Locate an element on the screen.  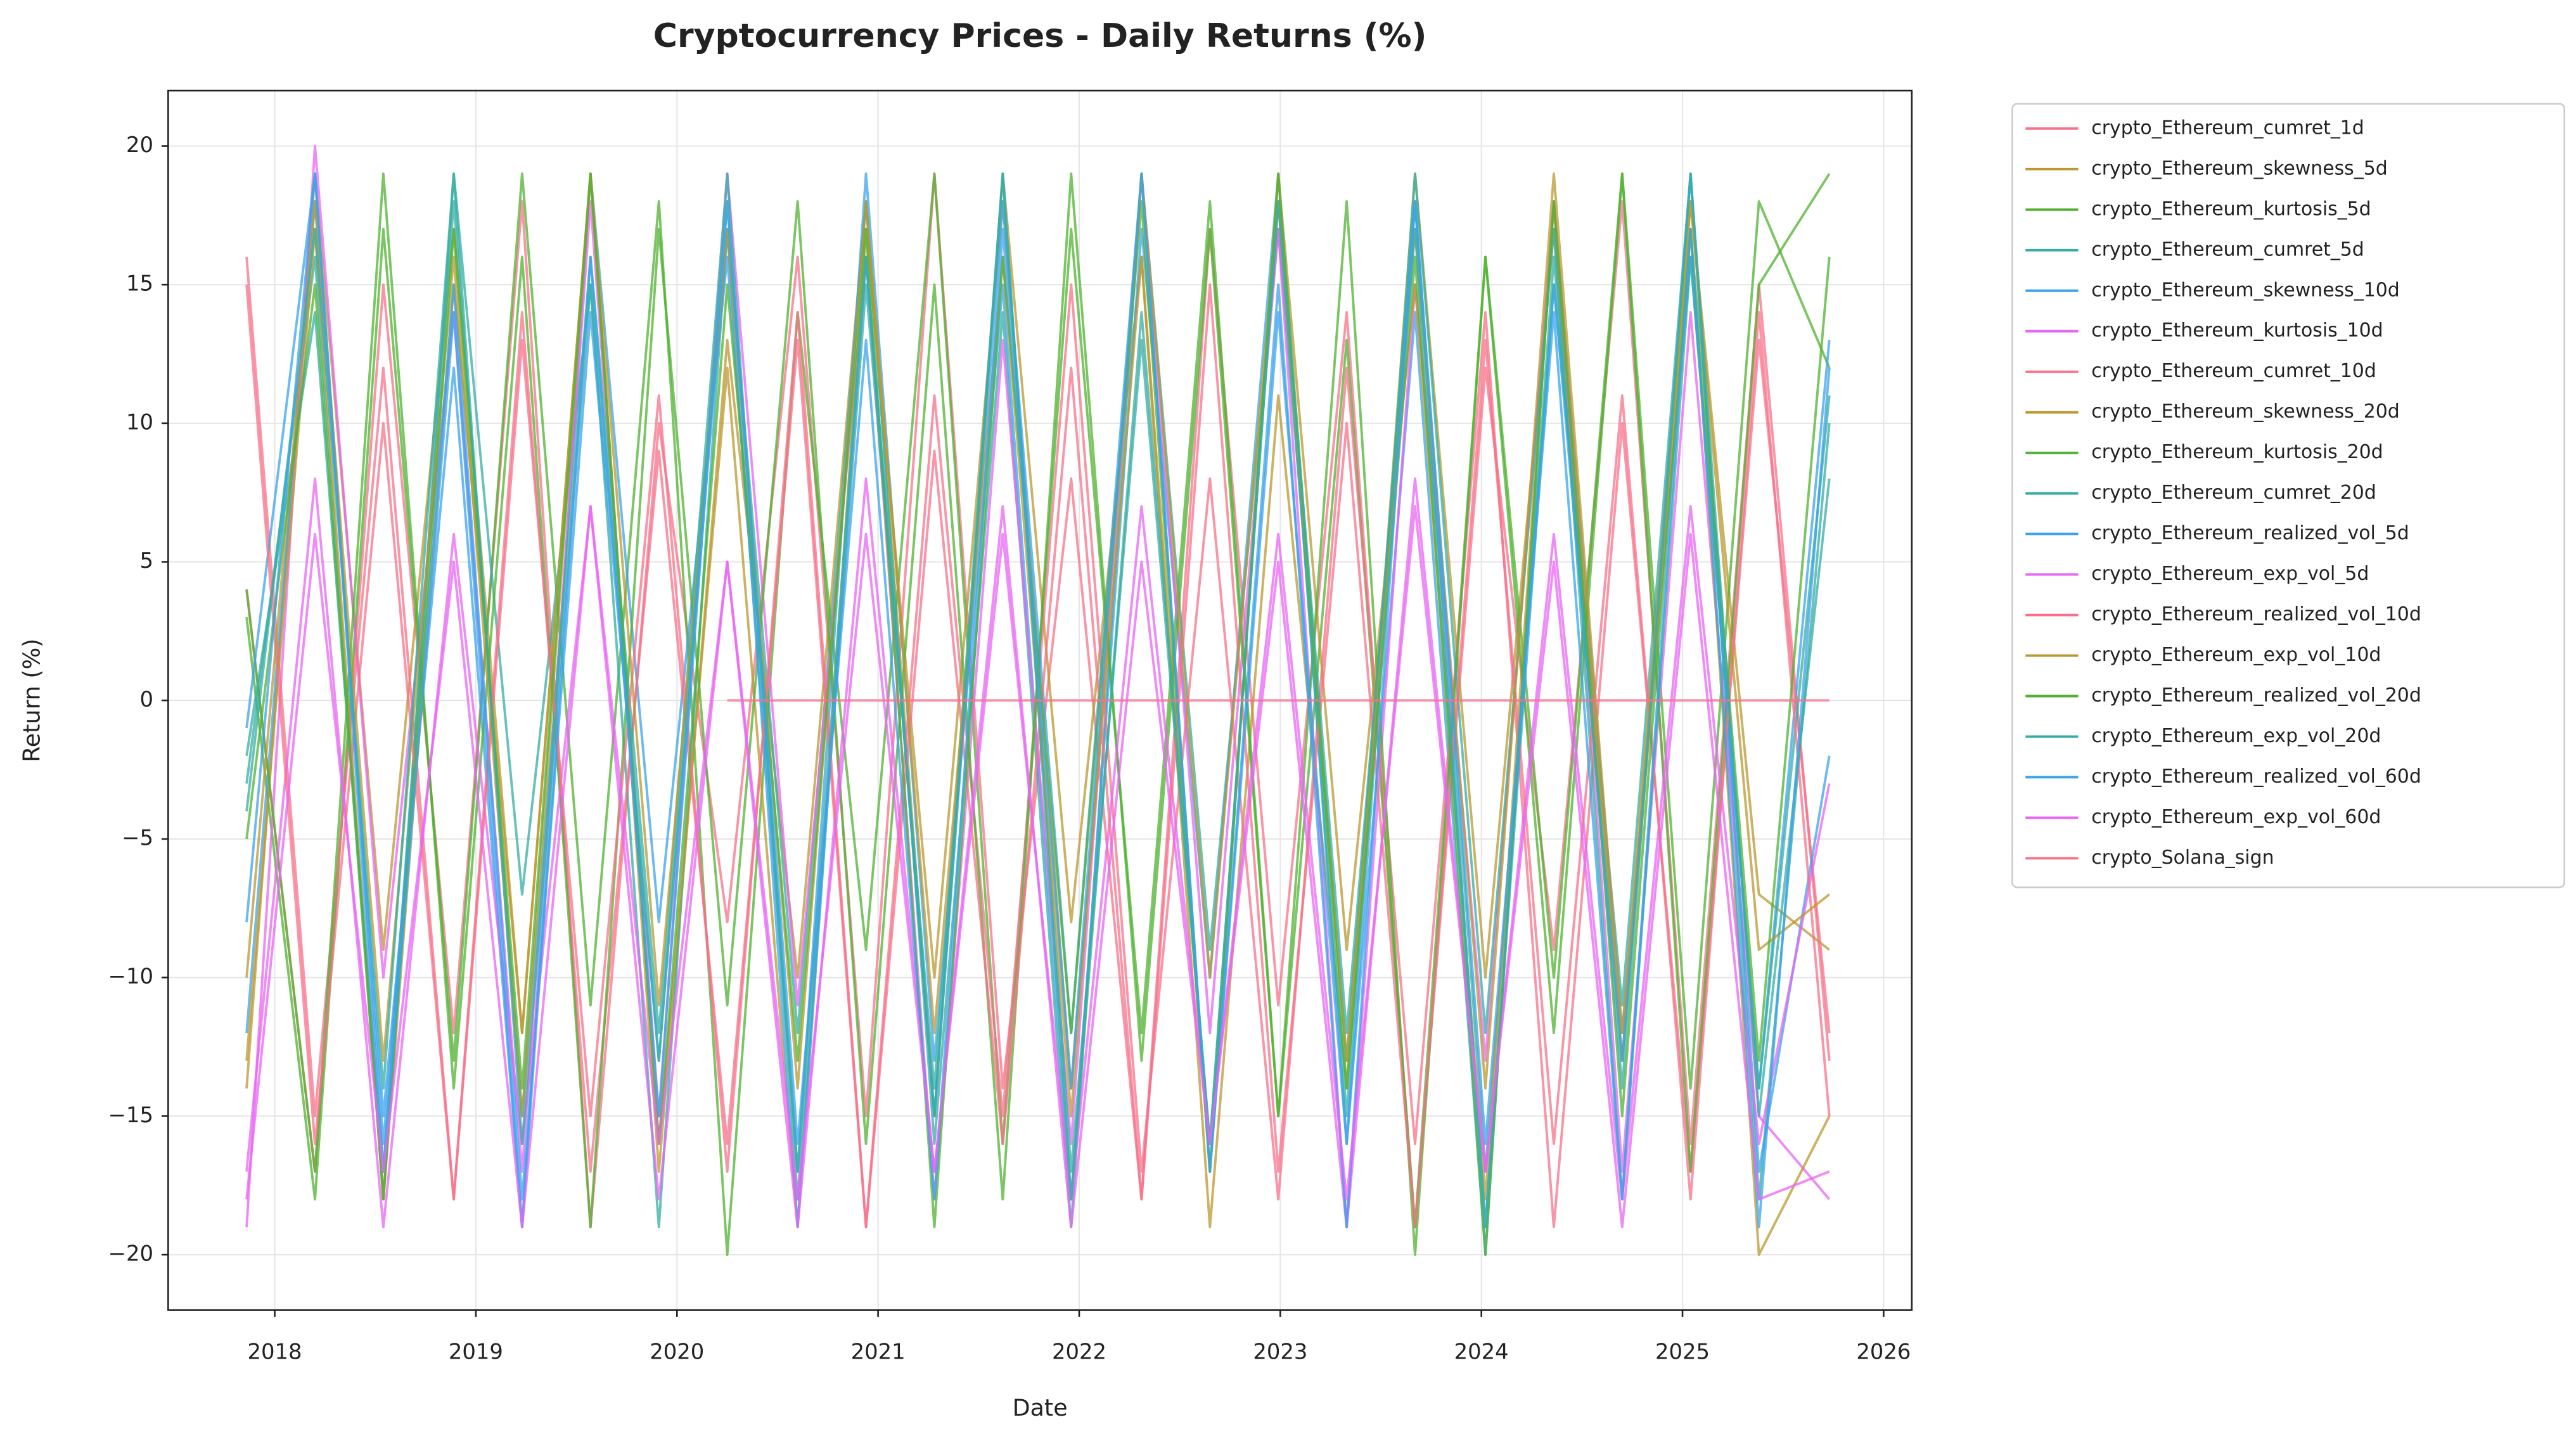
y-axis-label: Return (%) is located at coordinates (32, 700).